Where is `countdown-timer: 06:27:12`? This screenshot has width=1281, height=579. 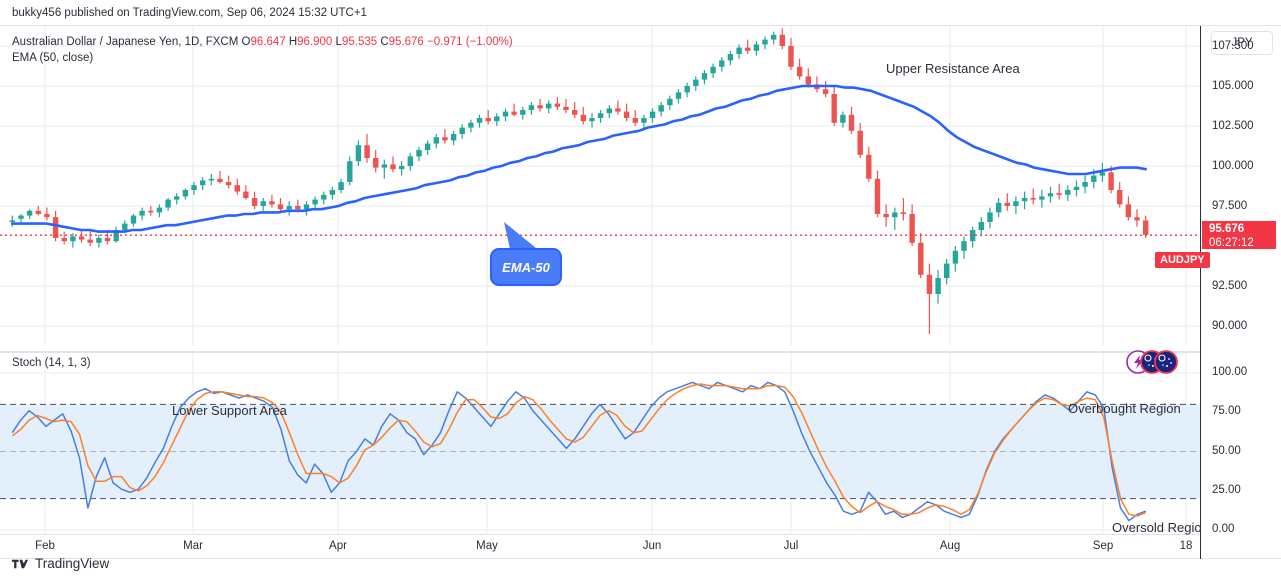 countdown-timer: 06:27:12 is located at coordinates (1231, 243).